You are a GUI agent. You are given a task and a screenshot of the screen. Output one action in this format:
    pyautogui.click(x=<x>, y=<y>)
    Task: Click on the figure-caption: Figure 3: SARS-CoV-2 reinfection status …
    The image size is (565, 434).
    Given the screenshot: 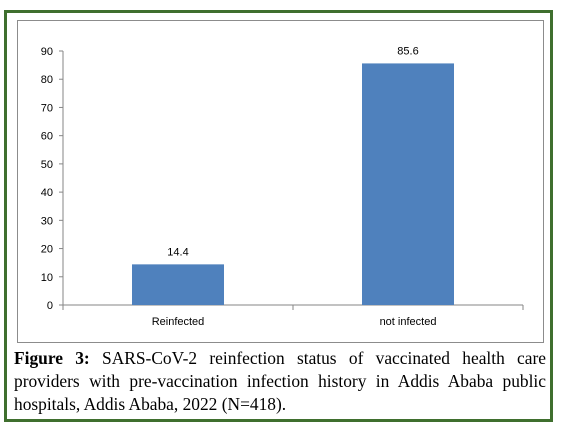 What is the action you would take?
    pyautogui.click(x=280, y=381)
    